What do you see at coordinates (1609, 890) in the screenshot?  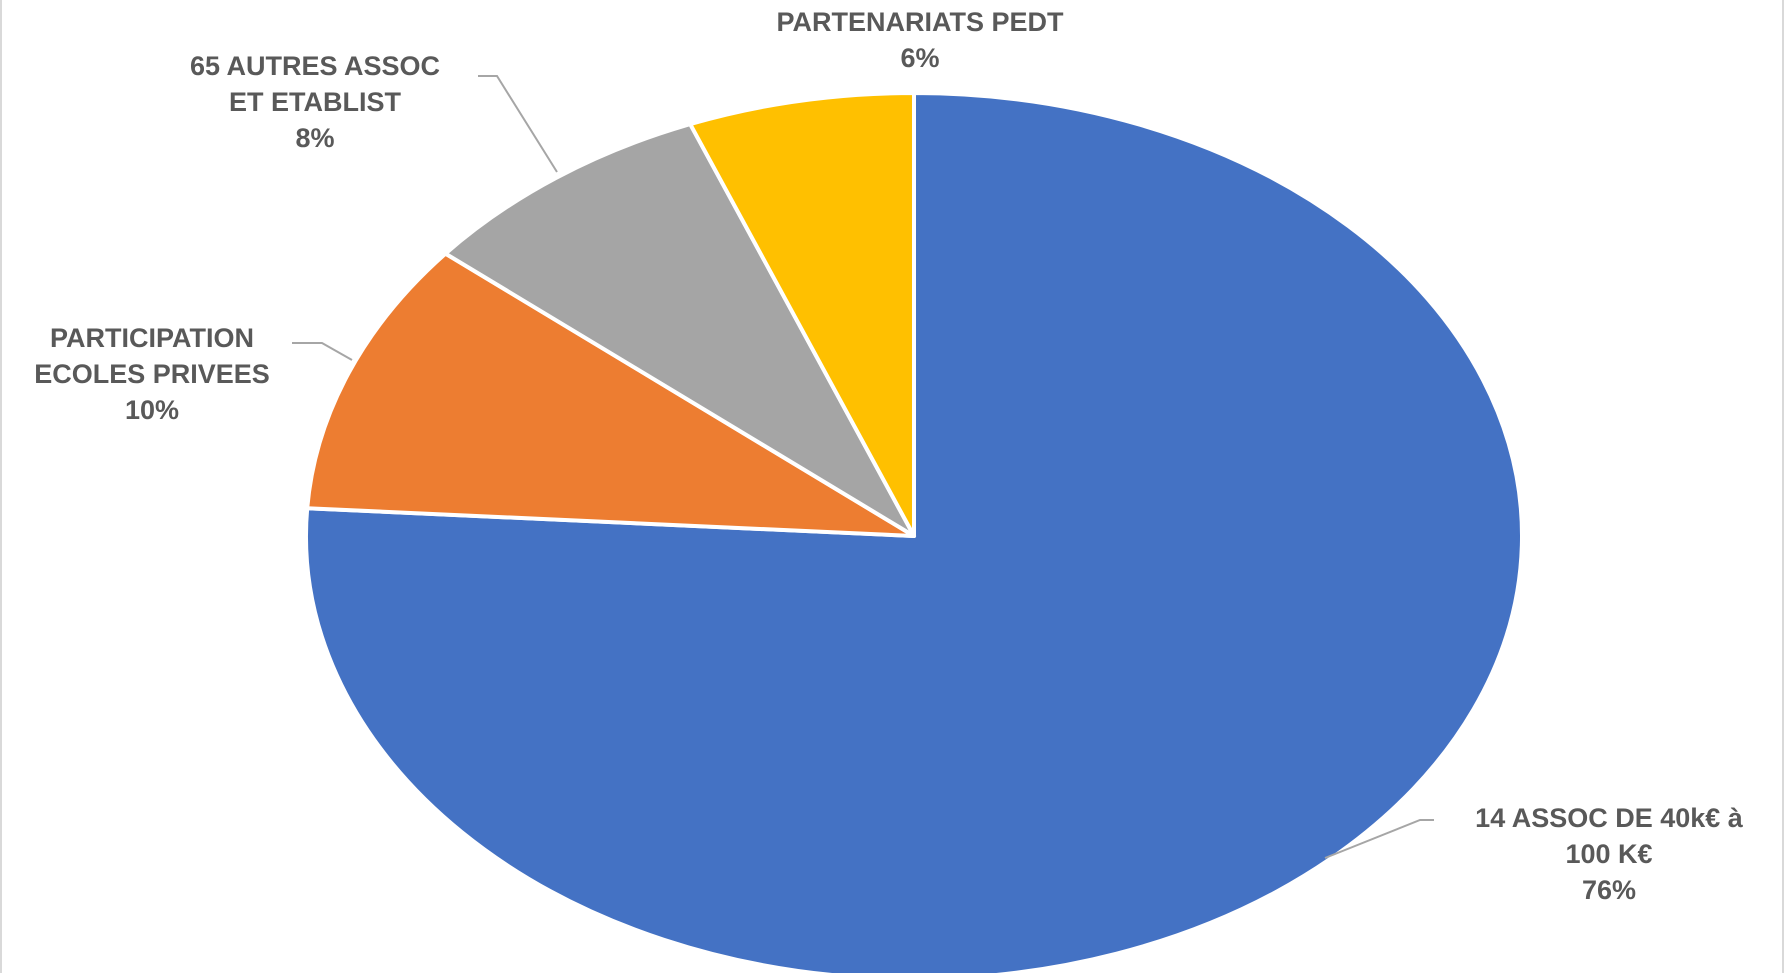 I see `data-label-assoc14-percent: 76%` at bounding box center [1609, 890].